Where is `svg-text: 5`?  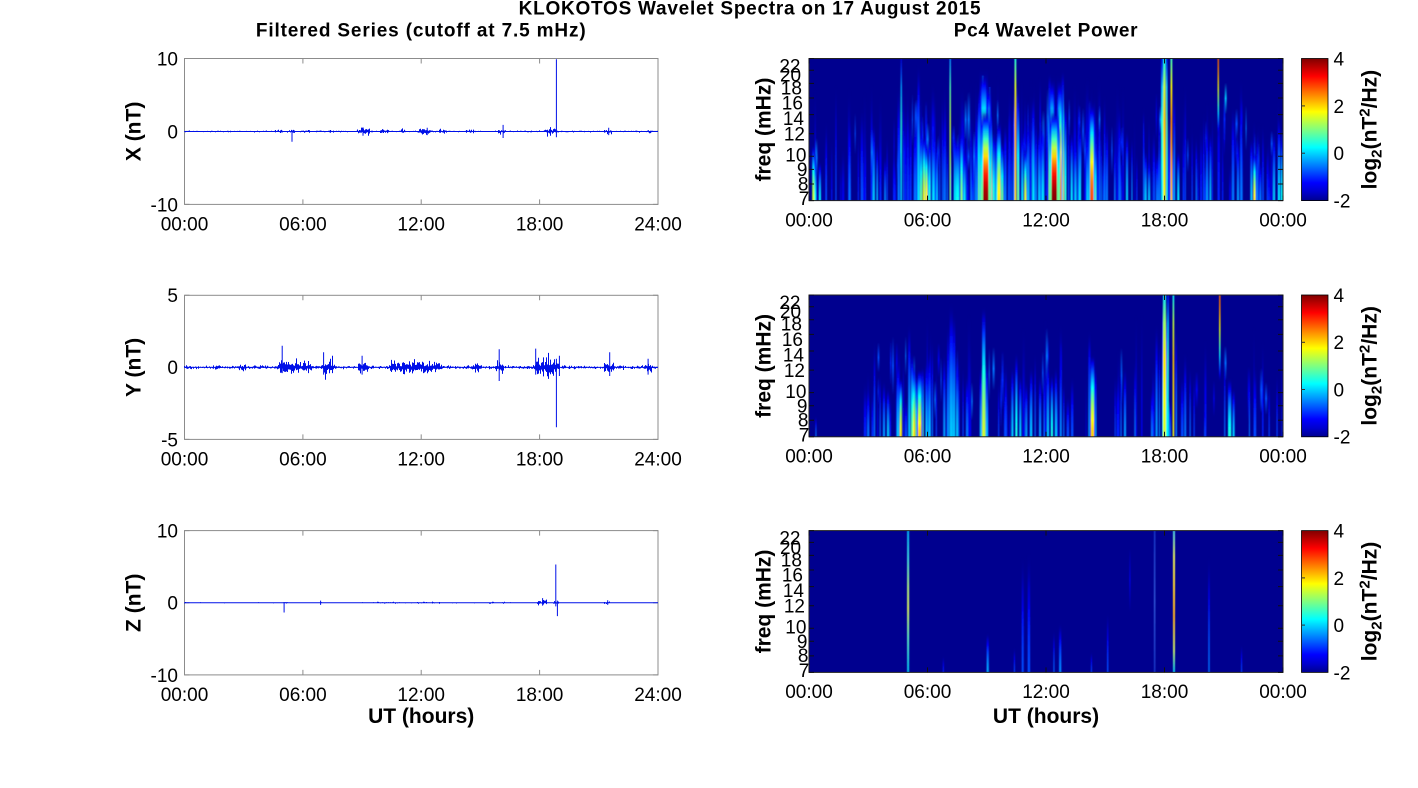
svg-text: 5 is located at coordinates (172, 296).